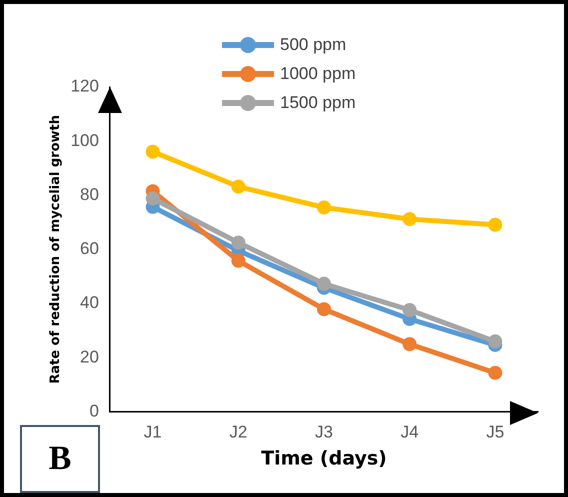 This screenshot has height=497, width=568. Describe the element at coordinates (318, 102) in the screenshot. I see `legend-label: 1500 ppm` at that location.